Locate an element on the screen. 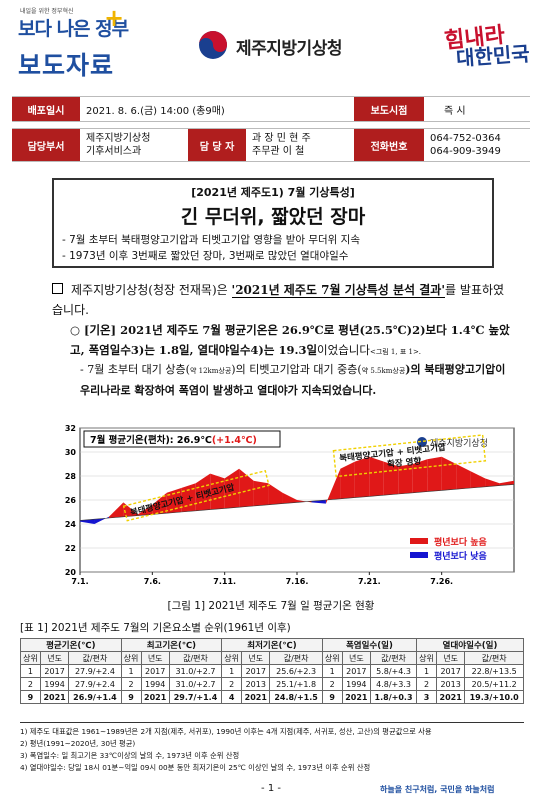 The width and height of the screenshot is (542, 805). gov-innovation-slogan: 내일을 위한 정부혁신 is located at coordinates (47, 11).